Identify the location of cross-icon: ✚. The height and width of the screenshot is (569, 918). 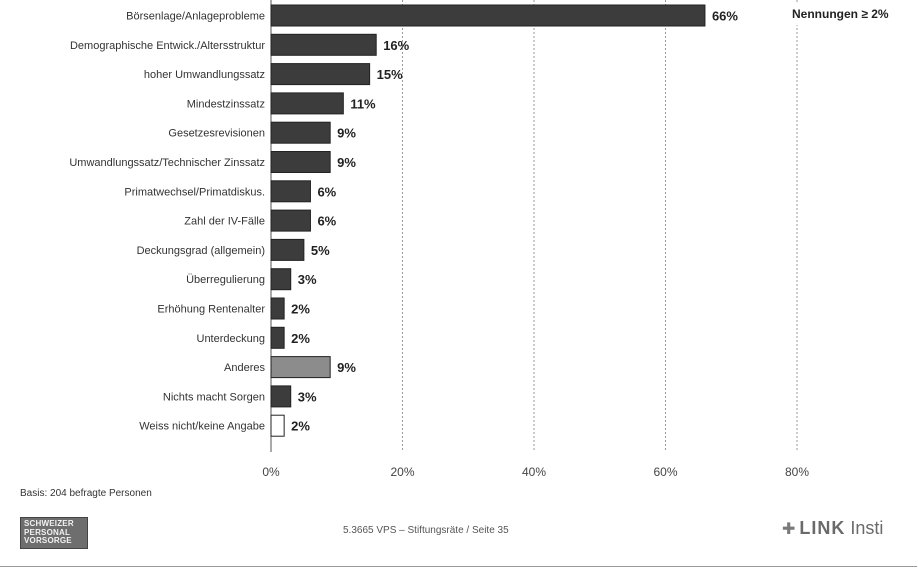
(789, 529).